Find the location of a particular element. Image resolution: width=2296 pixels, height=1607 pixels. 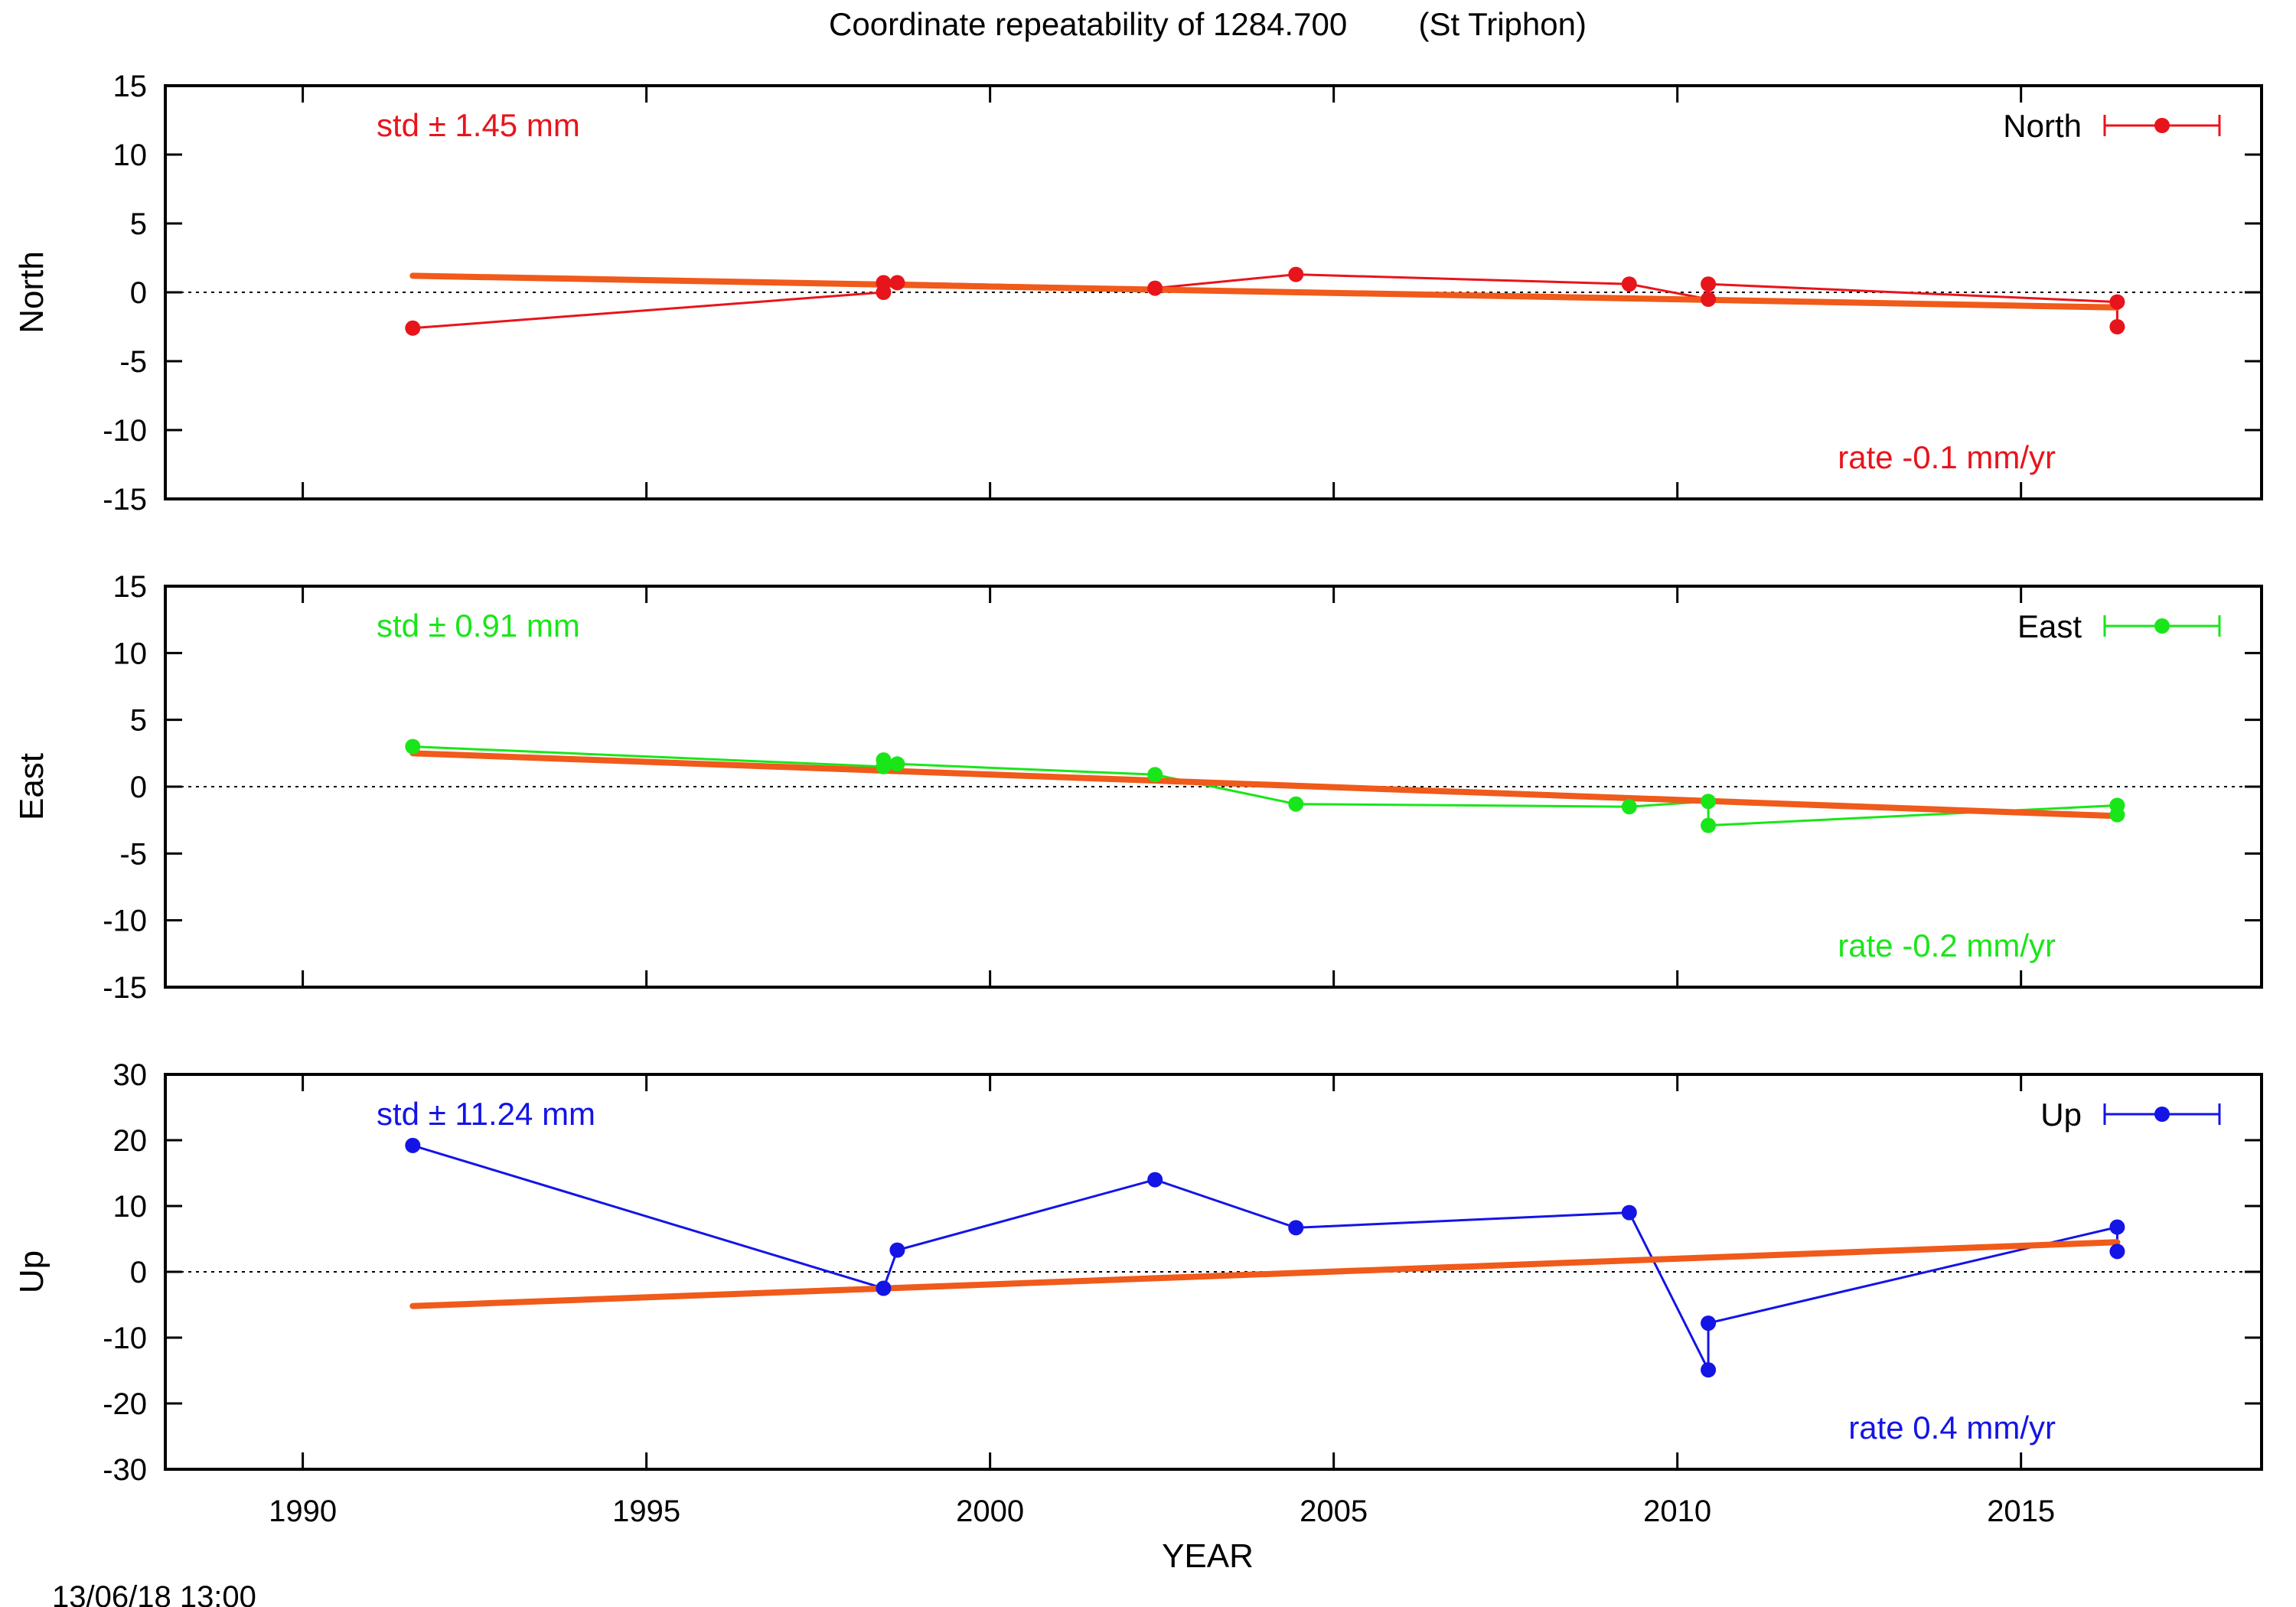

up-ytick-label: 10 is located at coordinates (130, 1207).